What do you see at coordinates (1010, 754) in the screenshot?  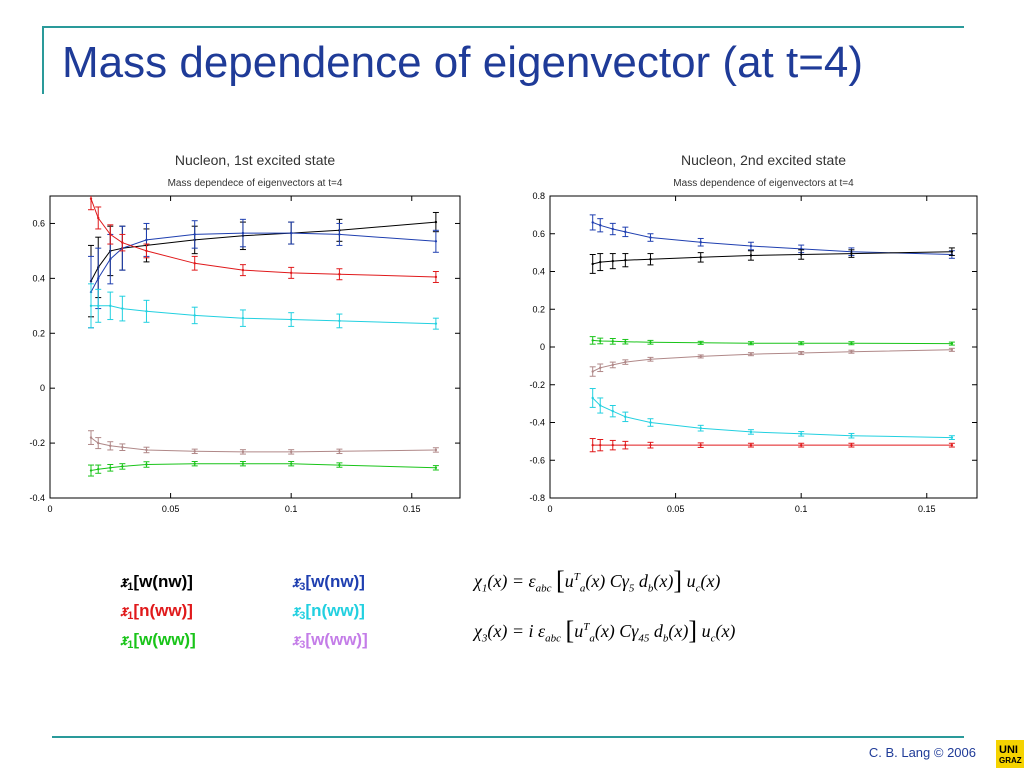 I see `university-logo: UNI GRAZ` at bounding box center [1010, 754].